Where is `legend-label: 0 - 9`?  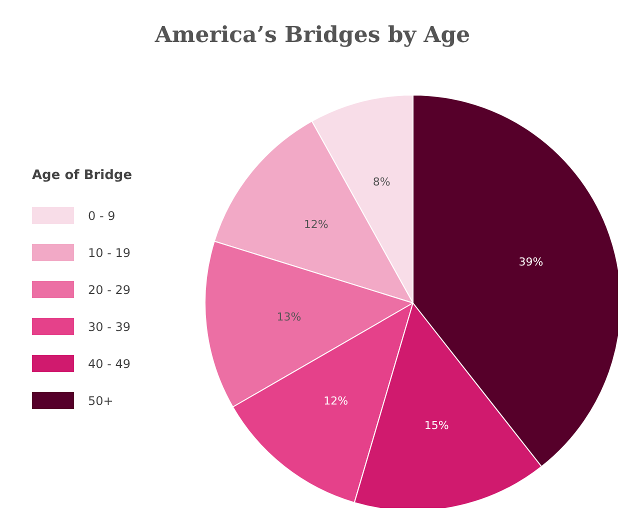 legend-label: 0 - 9 is located at coordinates (102, 215).